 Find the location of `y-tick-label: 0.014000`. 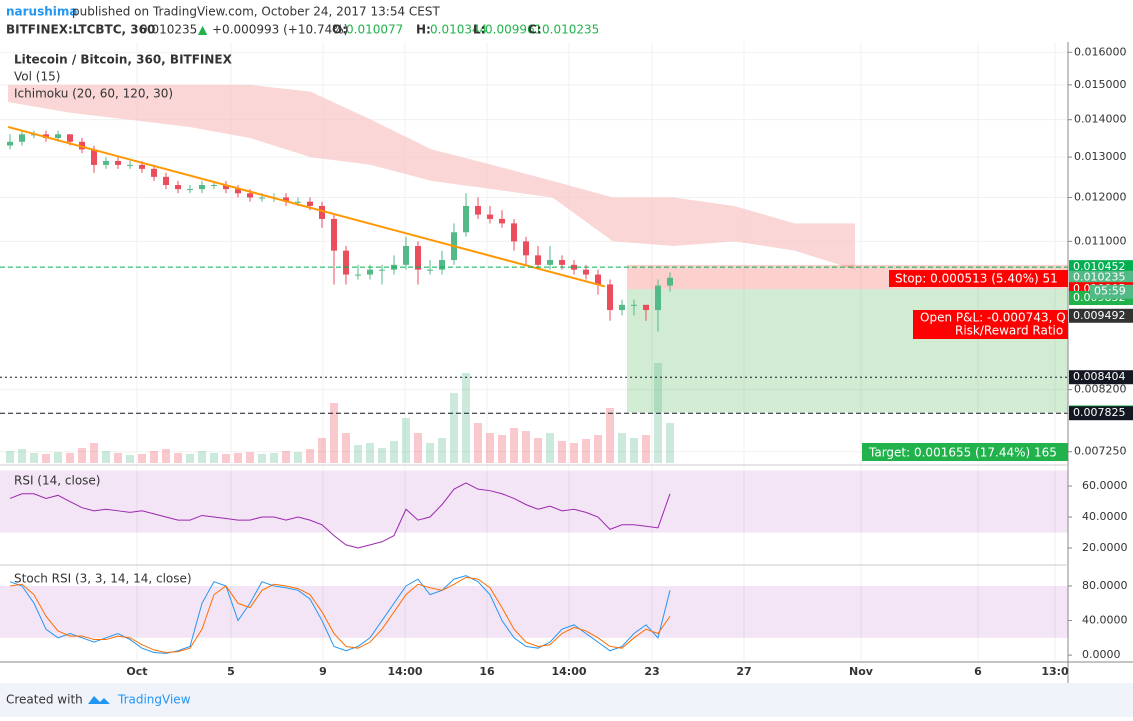

y-tick-label: 0.014000 is located at coordinates (1100, 119).